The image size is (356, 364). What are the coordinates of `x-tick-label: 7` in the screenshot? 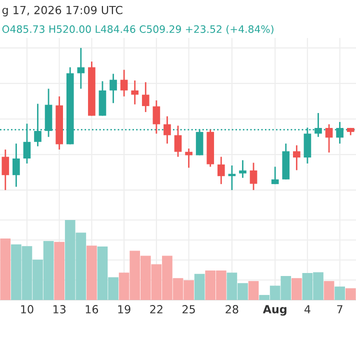 It's located at (339, 309).